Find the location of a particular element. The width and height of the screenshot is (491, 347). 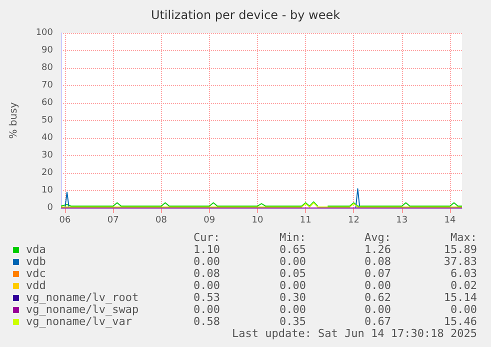

text: Min: is located at coordinates (293, 237).